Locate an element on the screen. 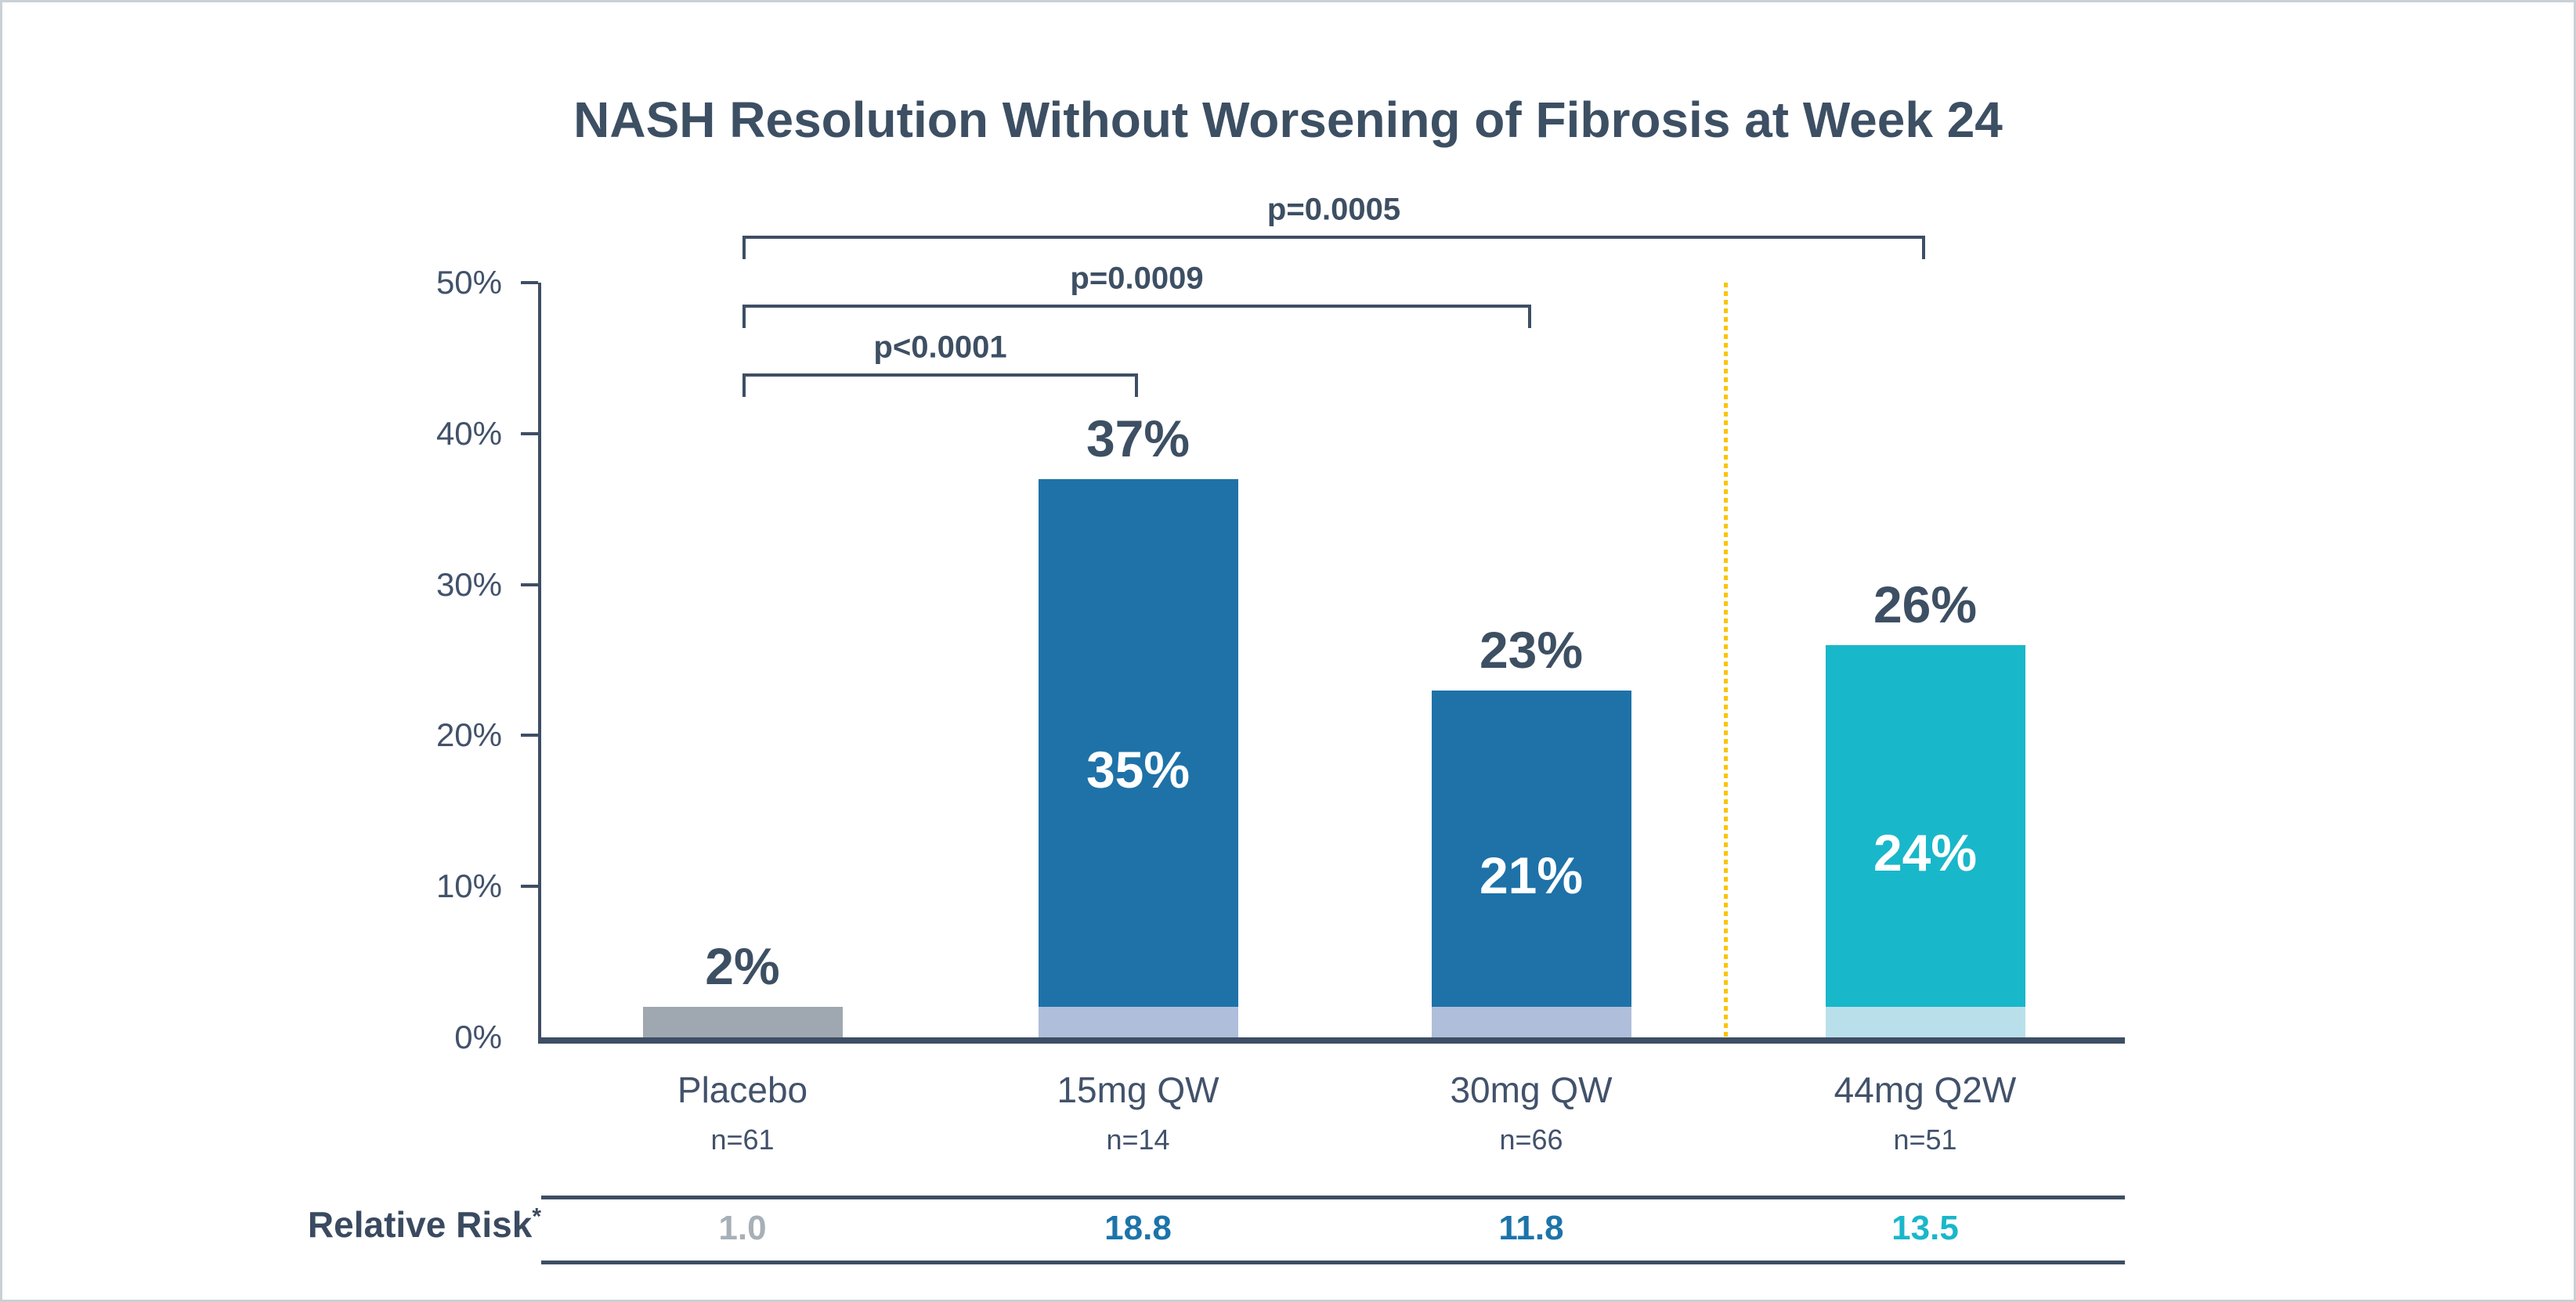  relative-risk-value: 18.8 is located at coordinates (1138, 1228).